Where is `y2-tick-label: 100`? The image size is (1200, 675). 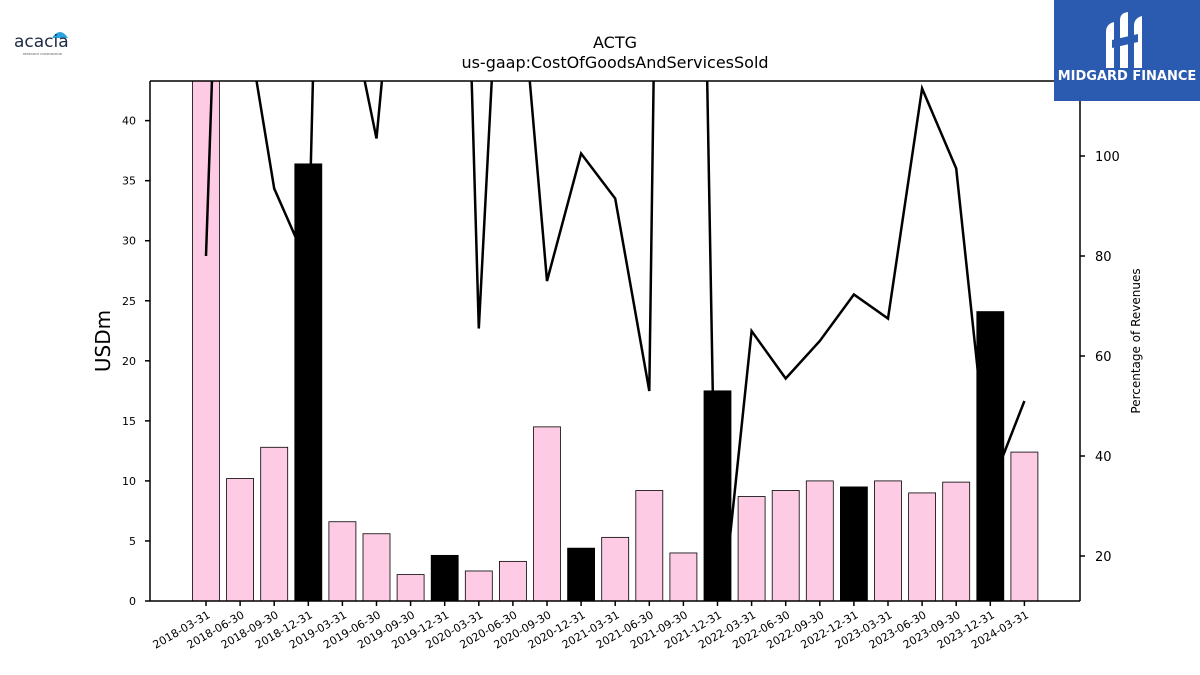 y2-tick-label: 100 is located at coordinates (1107, 157).